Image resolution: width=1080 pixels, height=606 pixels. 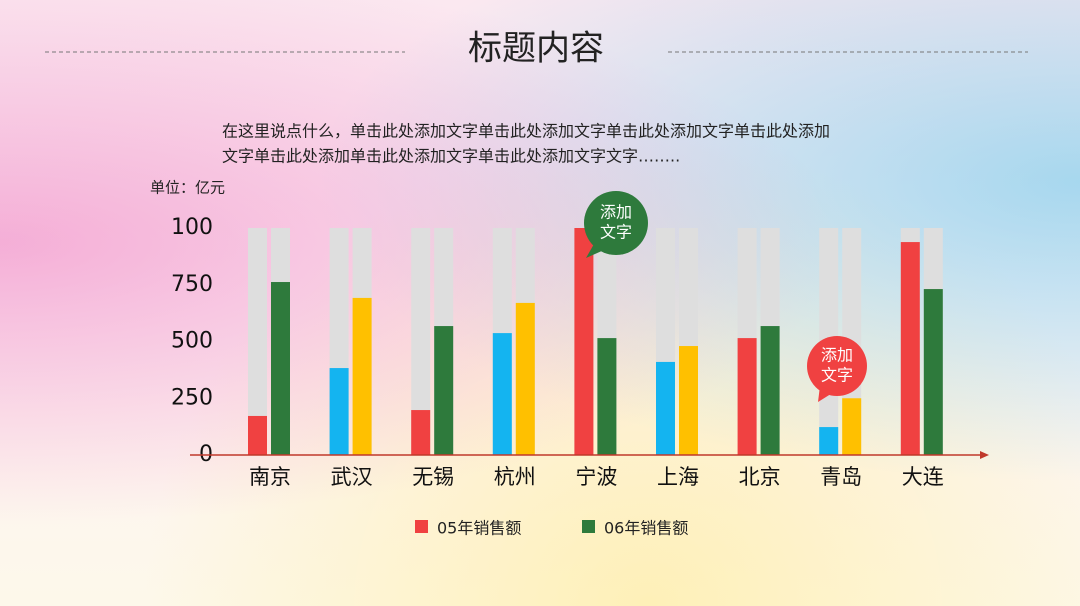 I want to click on subtitle-line: 在这里说点什么，单击此处添加文字单击此处添加文字单击此处添加文字单击此处添加, so click(x=526, y=131).